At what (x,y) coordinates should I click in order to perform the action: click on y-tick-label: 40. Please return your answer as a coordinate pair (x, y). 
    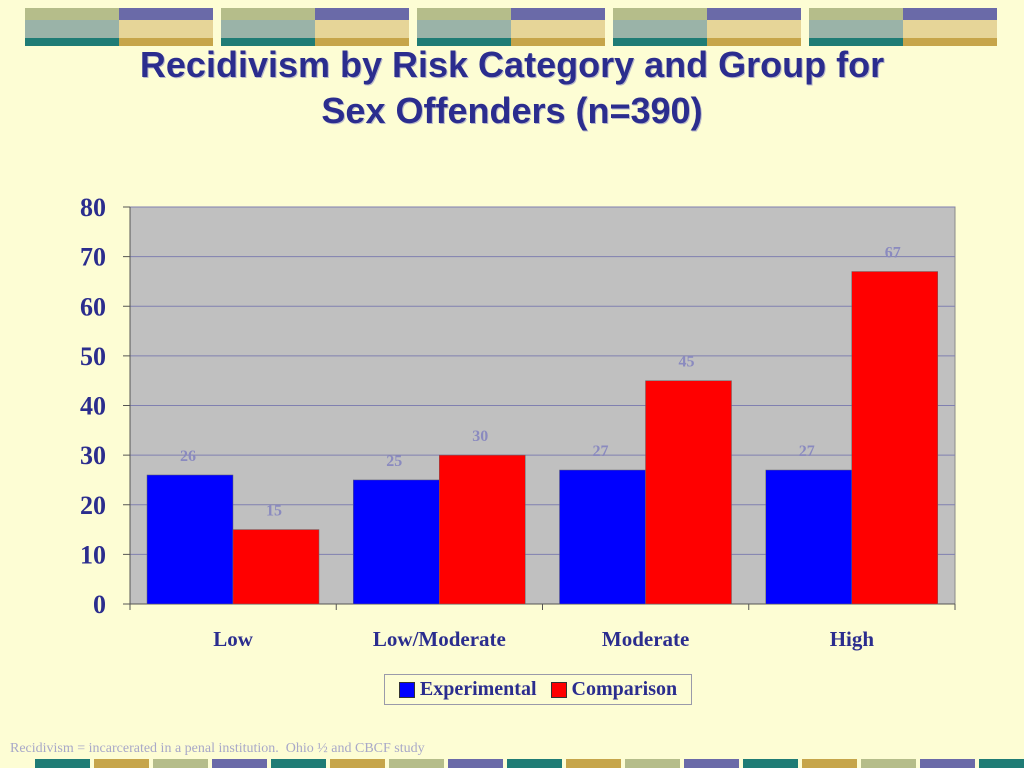
    Looking at the image, I should click on (93, 406).